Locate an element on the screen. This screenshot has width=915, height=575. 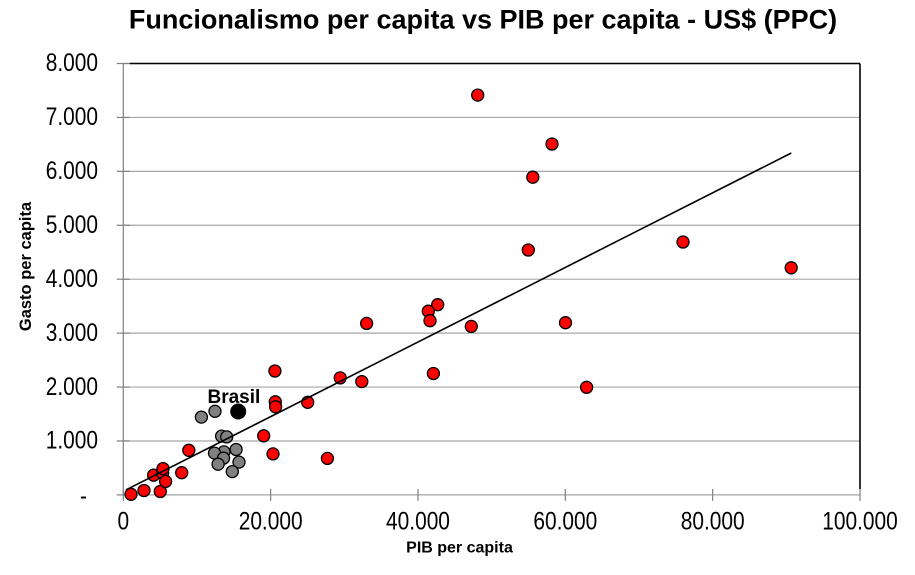
svg-text: 6.000 is located at coordinates (72, 170).